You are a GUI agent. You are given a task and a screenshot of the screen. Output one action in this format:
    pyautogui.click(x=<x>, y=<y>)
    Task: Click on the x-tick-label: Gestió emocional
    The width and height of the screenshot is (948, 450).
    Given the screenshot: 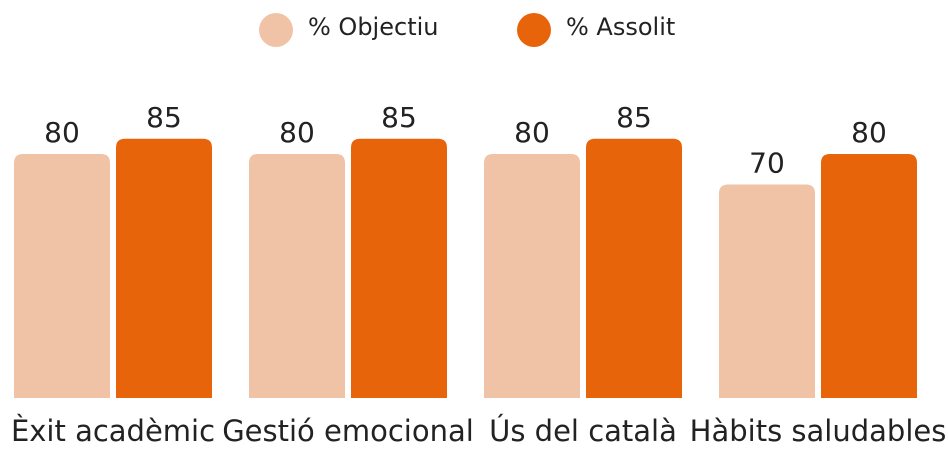 What is the action you would take?
    pyautogui.click(x=348, y=431)
    